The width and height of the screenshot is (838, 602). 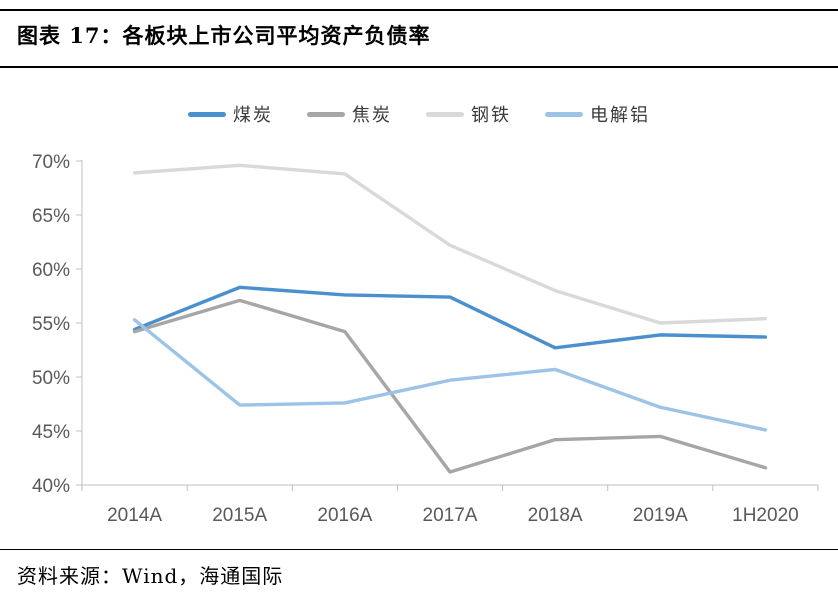 I want to click on legend-item-aluminum: 电解铝, so click(x=597, y=114).